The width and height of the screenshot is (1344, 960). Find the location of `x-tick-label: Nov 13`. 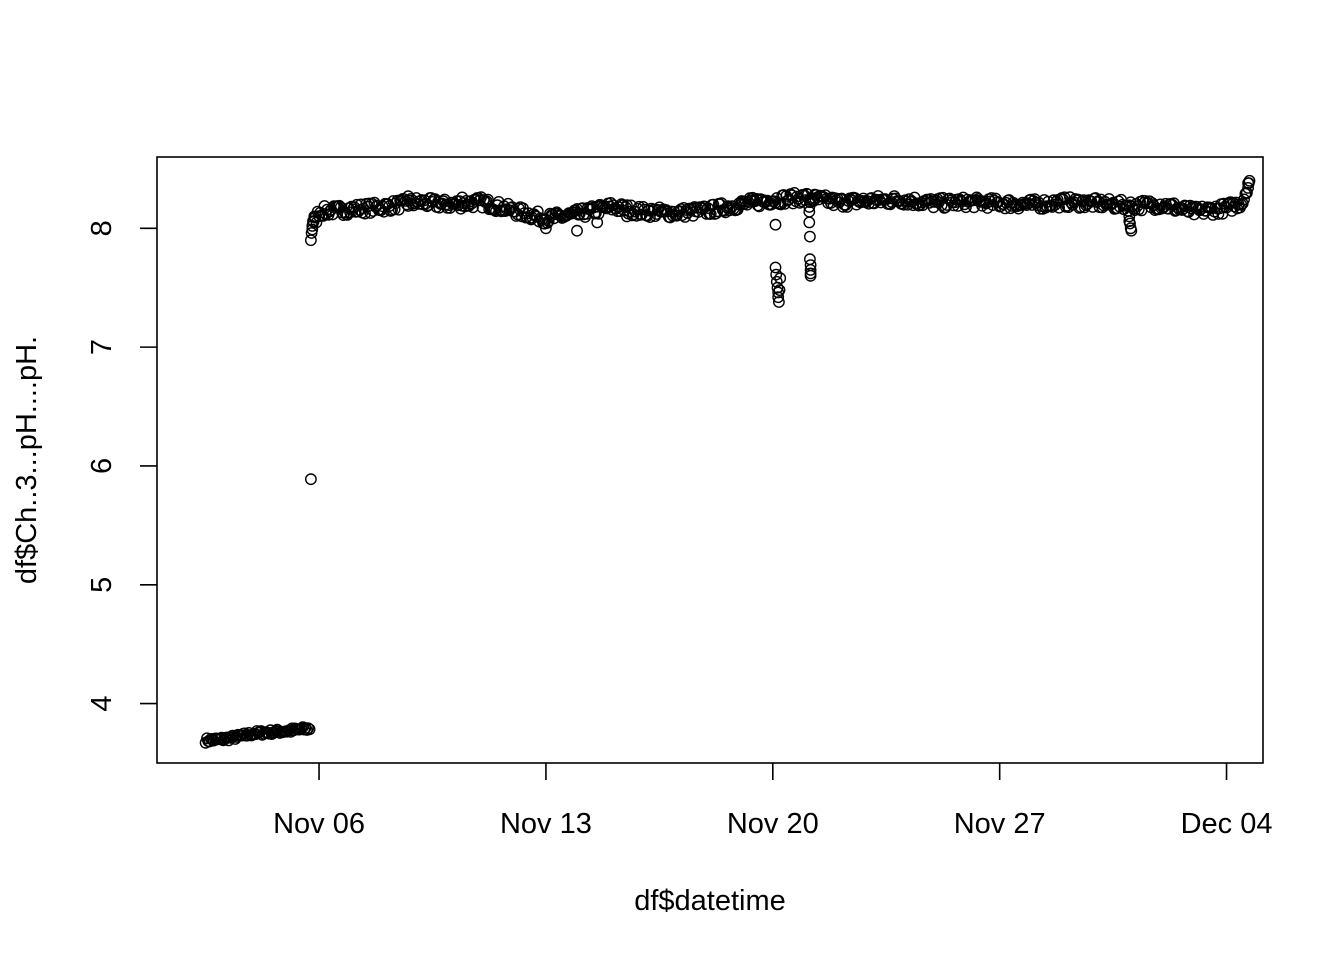

x-tick-label: Nov 13 is located at coordinates (546, 824).